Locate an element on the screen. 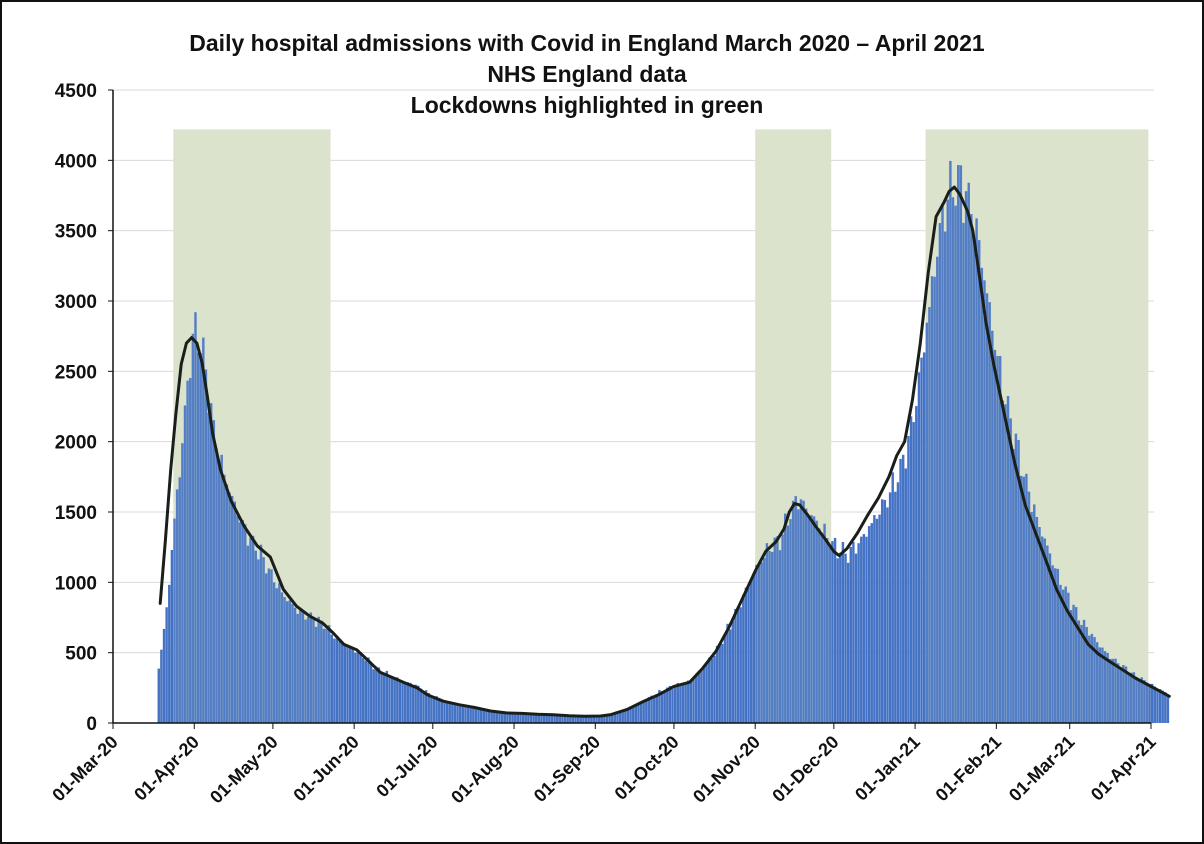  x-tick-label-5: 01-Aug-20 is located at coordinates (485, 770).